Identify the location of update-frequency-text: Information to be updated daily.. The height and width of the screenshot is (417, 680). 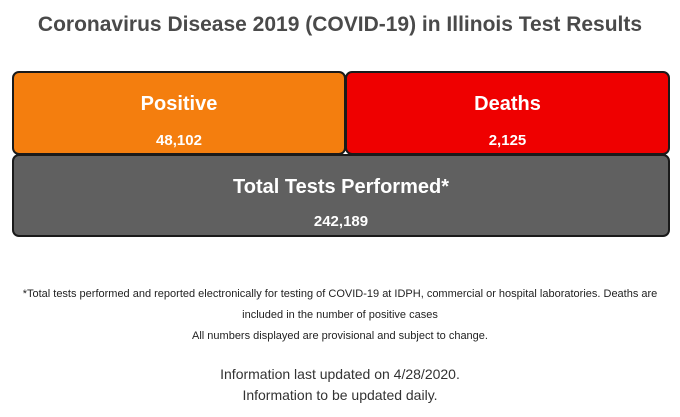
(340, 395).